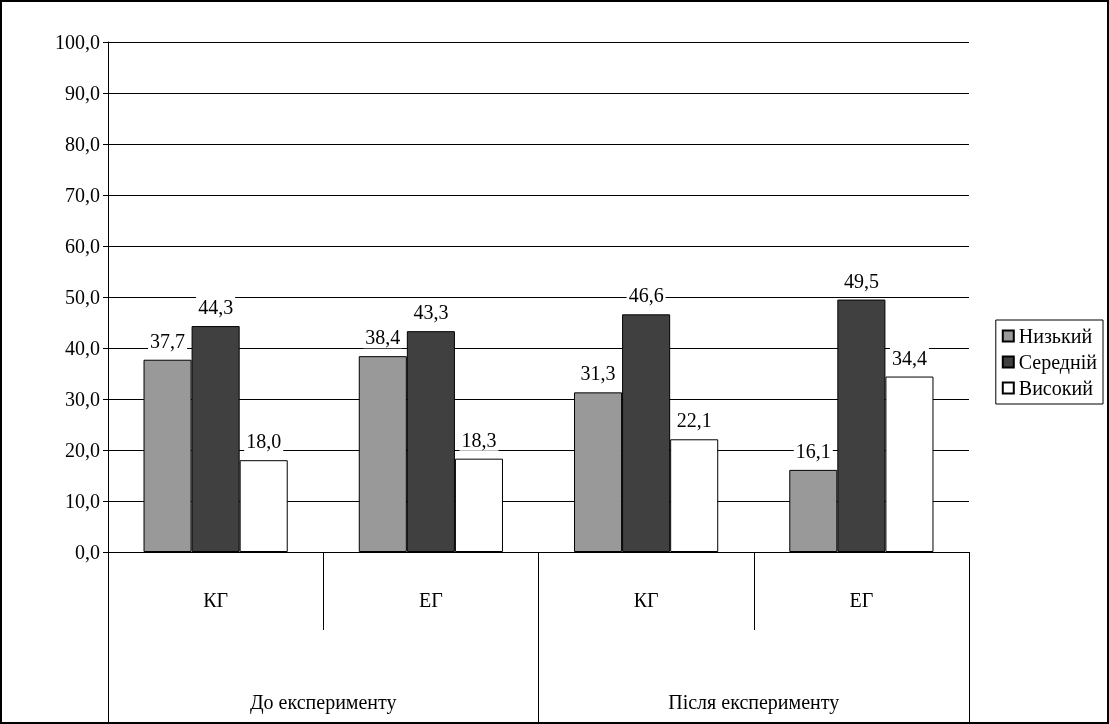 This screenshot has width=1109, height=724. I want to click on text: До експерименту, so click(323, 702).